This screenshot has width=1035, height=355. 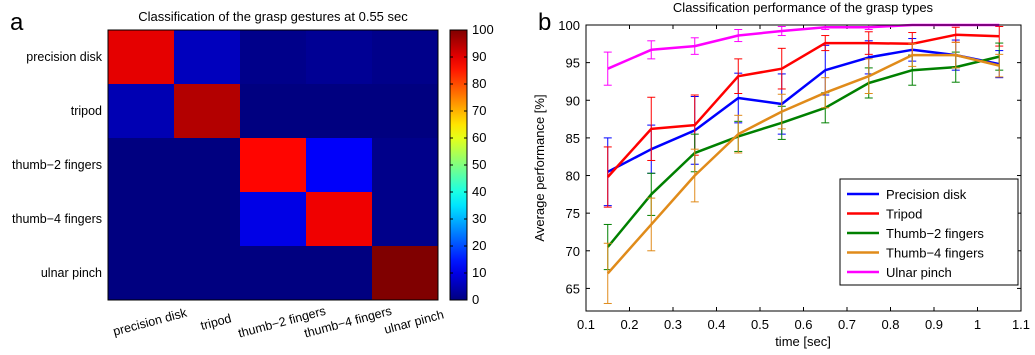 I want to click on x-axis-label: time [sec], so click(x=803, y=341).